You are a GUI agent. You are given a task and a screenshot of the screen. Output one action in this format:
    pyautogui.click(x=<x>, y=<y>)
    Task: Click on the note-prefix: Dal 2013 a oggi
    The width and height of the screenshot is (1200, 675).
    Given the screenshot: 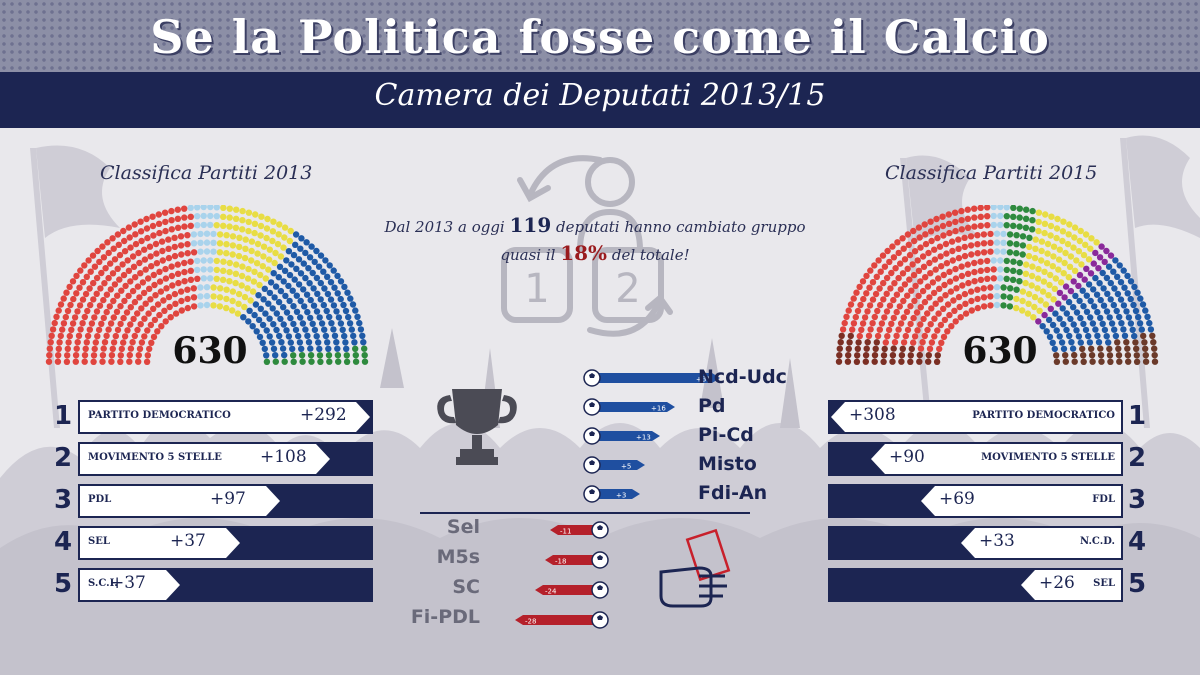 What is the action you would take?
    pyautogui.click(x=444, y=227)
    